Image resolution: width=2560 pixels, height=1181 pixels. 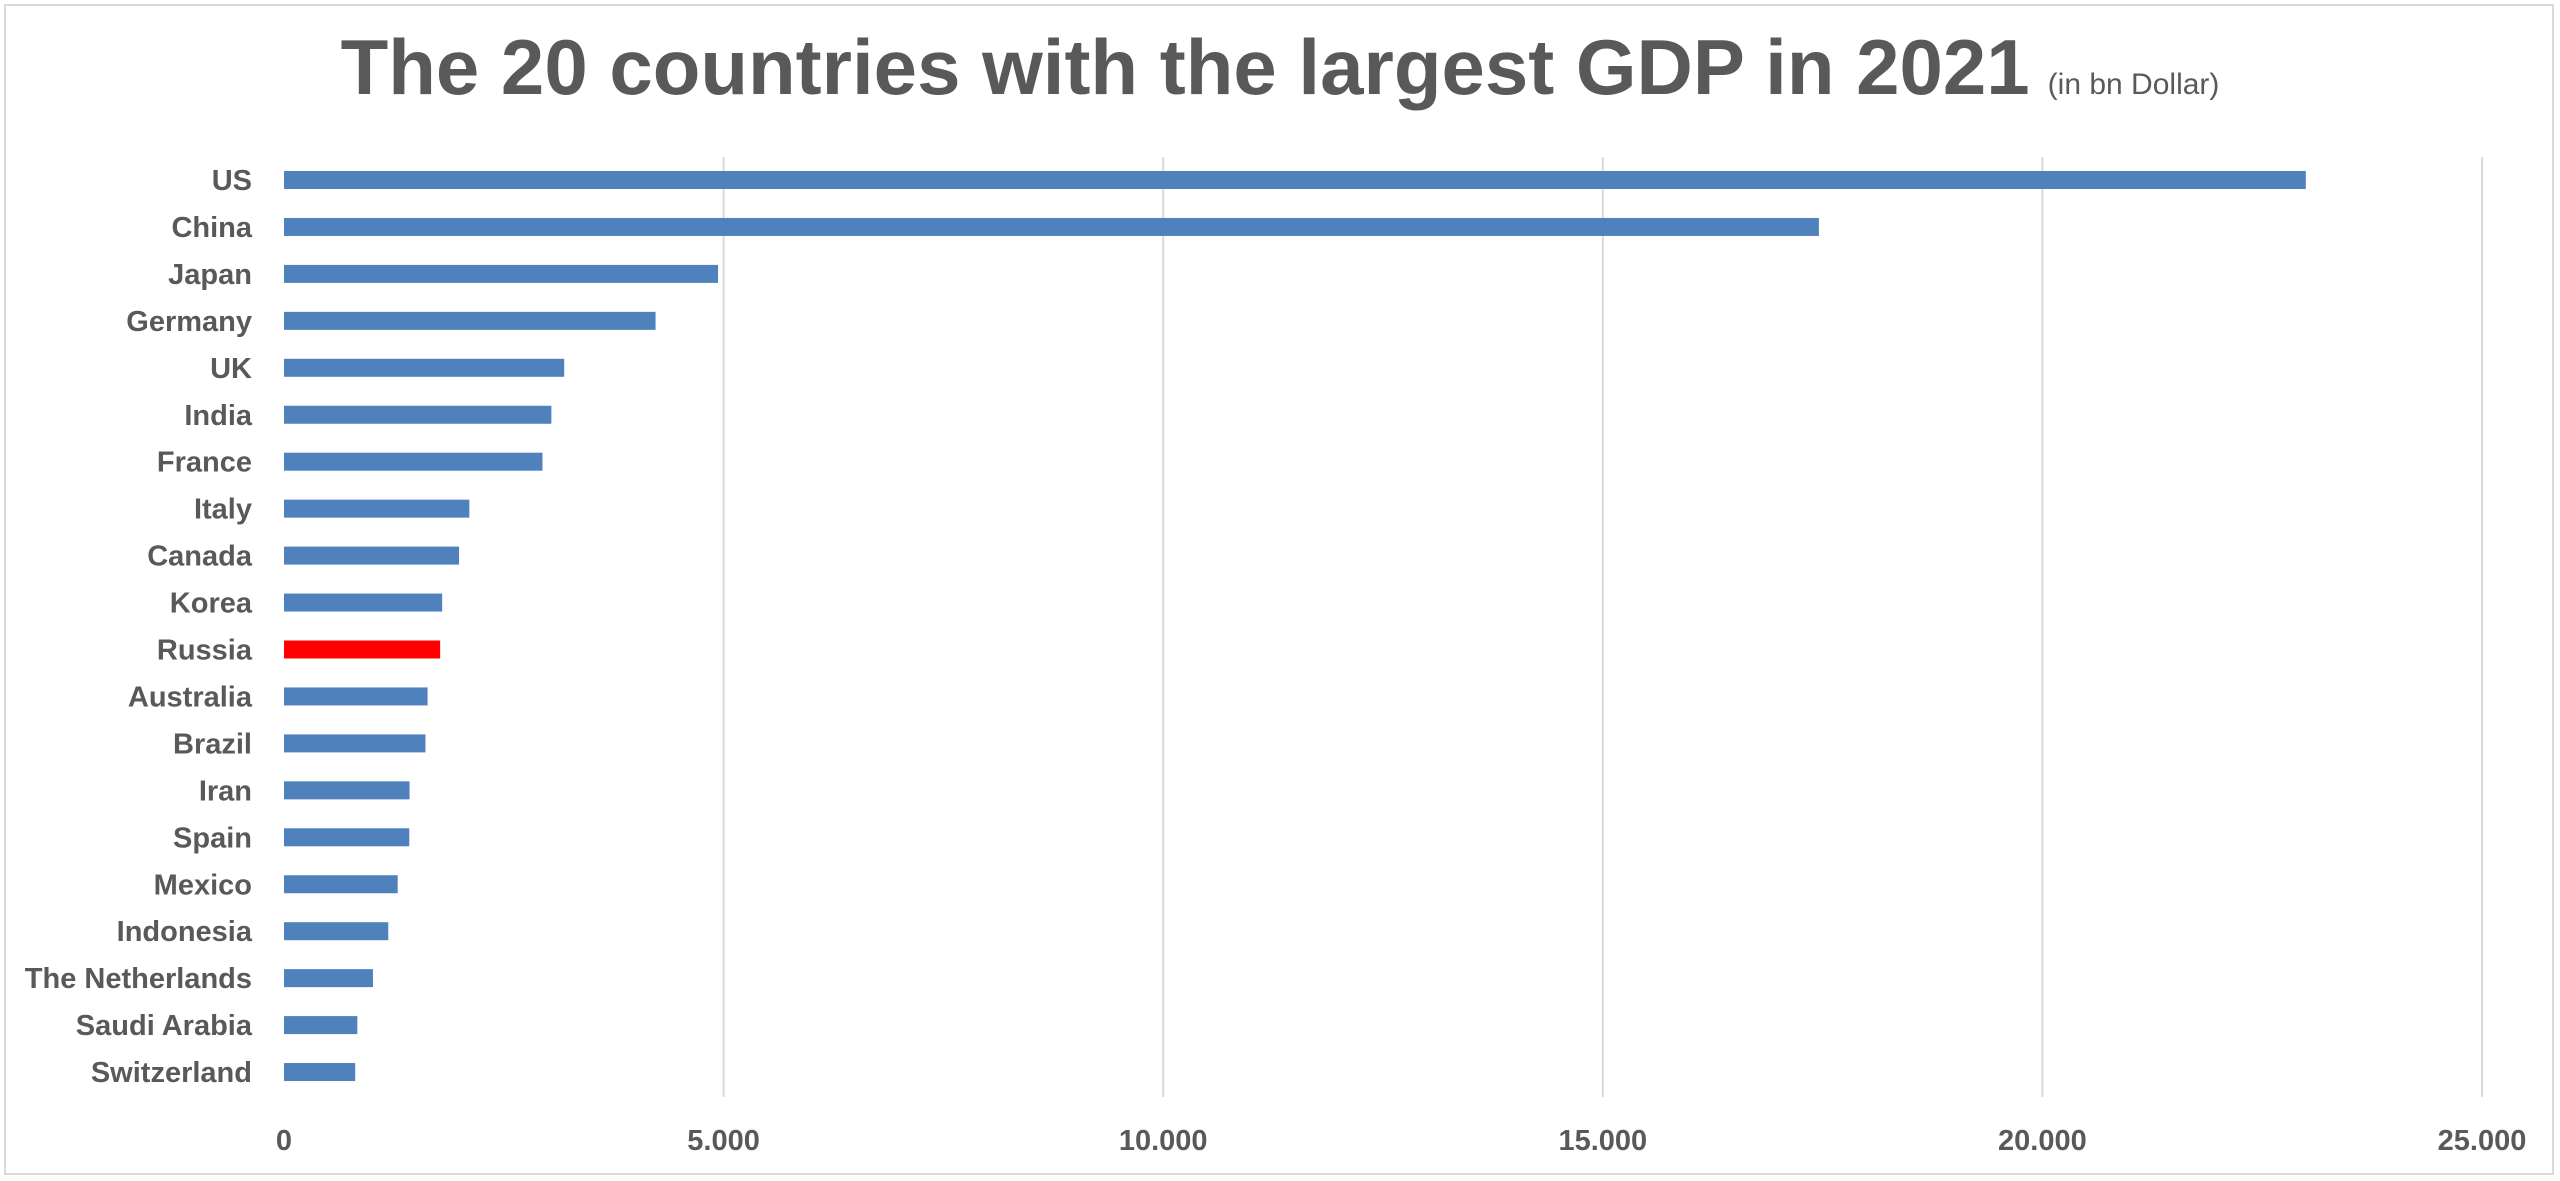 What do you see at coordinates (1602, 1141) in the screenshot?
I see `tick-label: 15.000` at bounding box center [1602, 1141].